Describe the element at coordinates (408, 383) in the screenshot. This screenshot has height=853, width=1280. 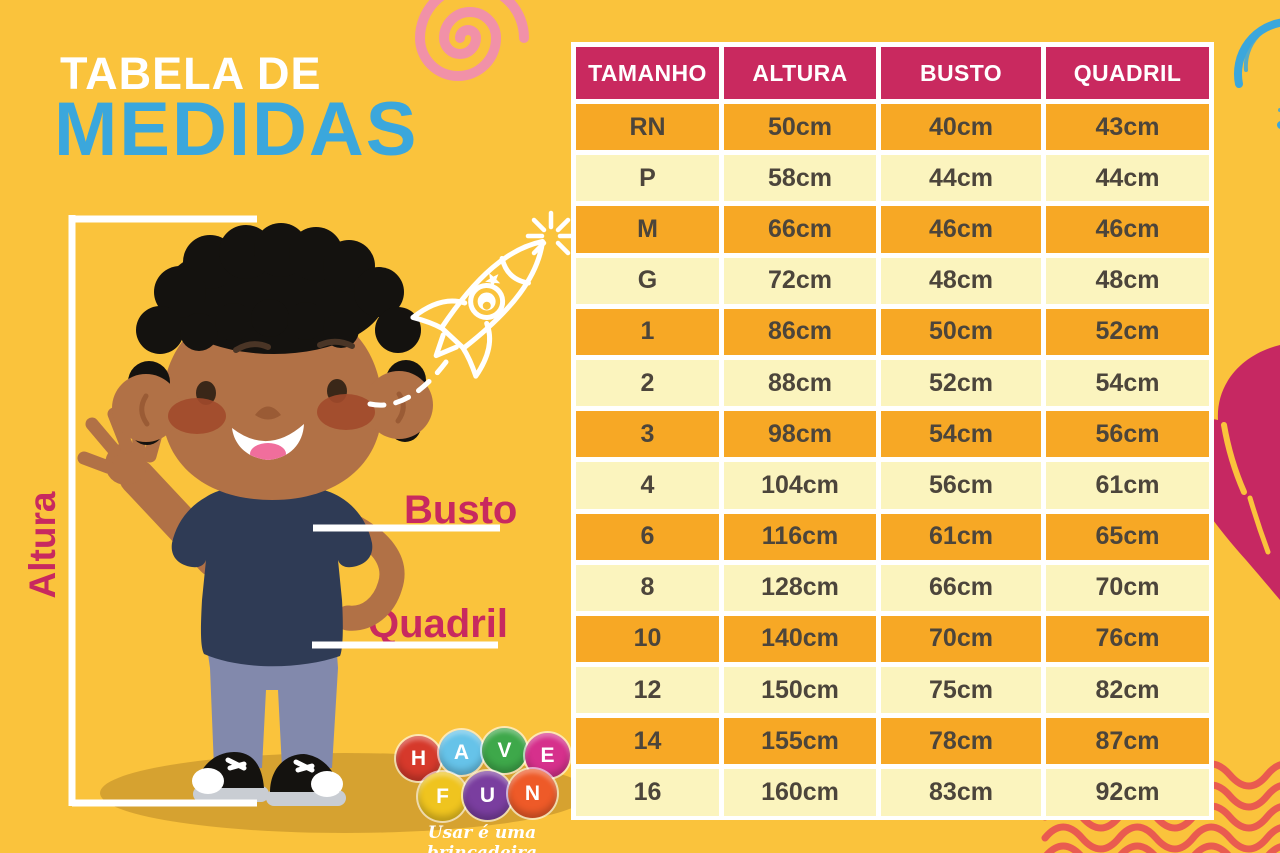
I see `rocket-trail` at that location.